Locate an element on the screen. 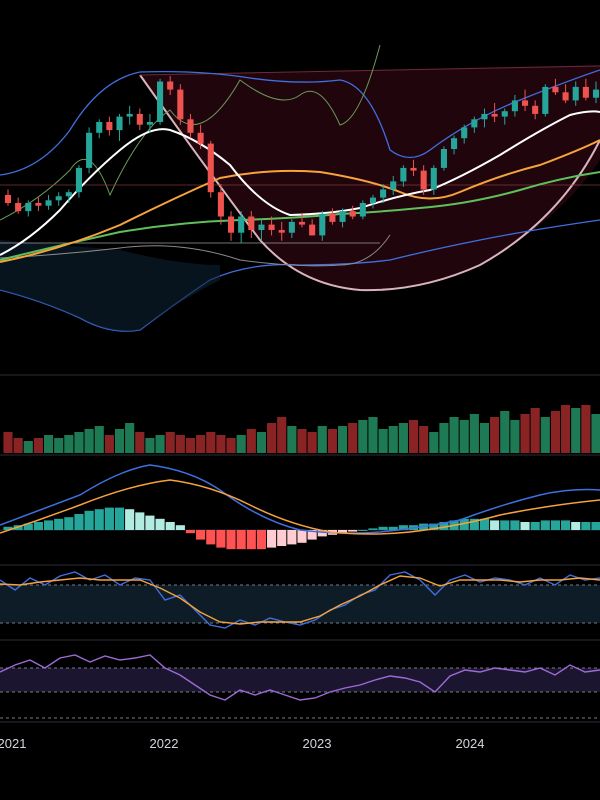 This screenshot has width=600, height=800. volume-panel is located at coordinates (301, 429).